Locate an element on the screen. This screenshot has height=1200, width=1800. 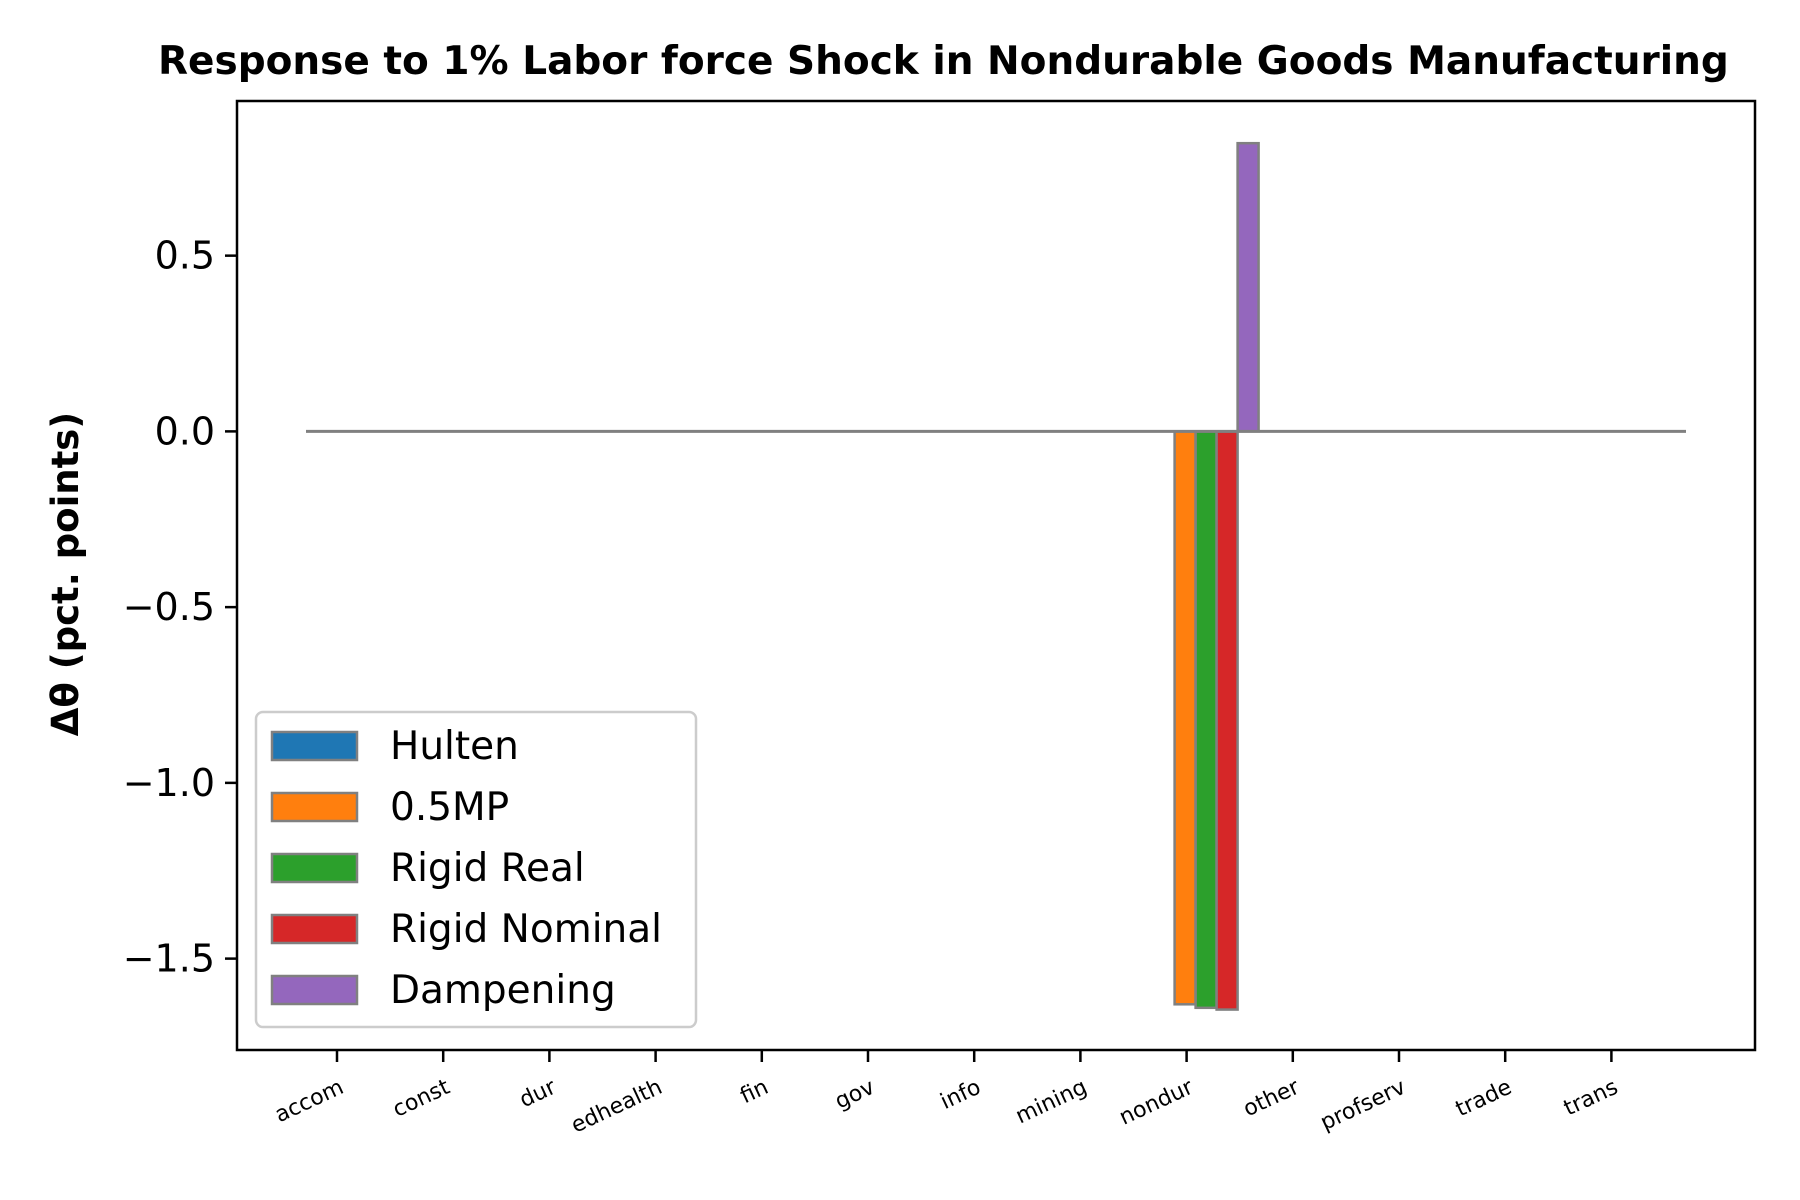
legend-swatch-dampening is located at coordinates (314, 990).